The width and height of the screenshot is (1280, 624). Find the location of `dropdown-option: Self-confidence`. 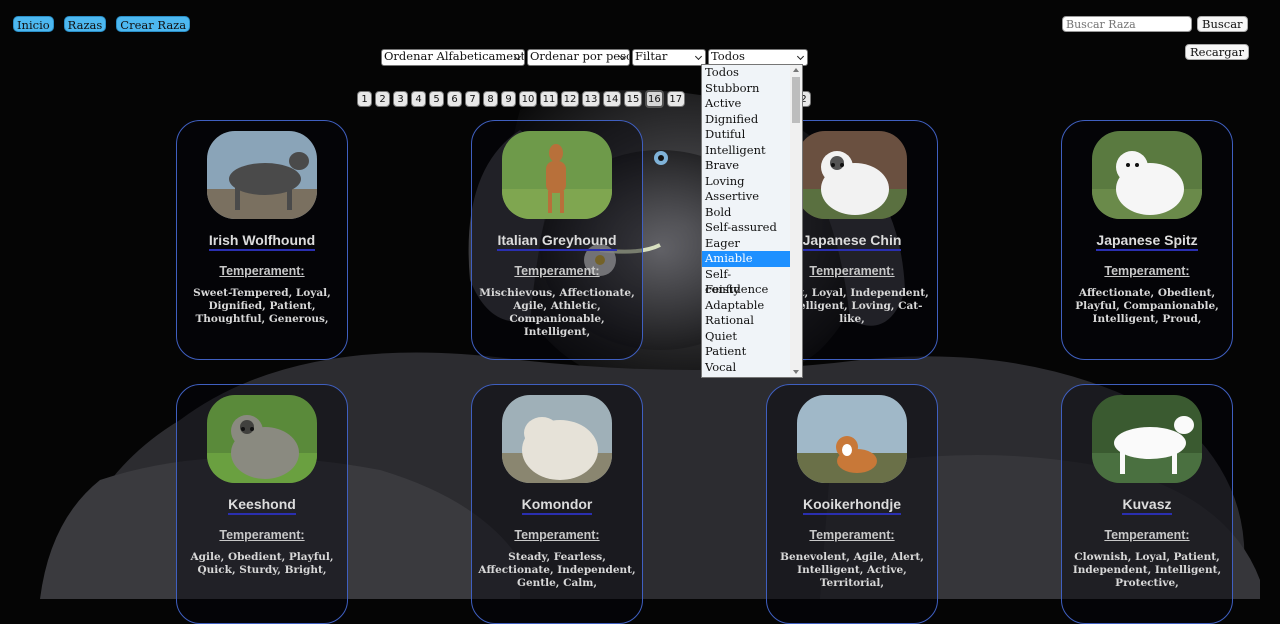

dropdown-option: Self-confidence is located at coordinates (737, 281).